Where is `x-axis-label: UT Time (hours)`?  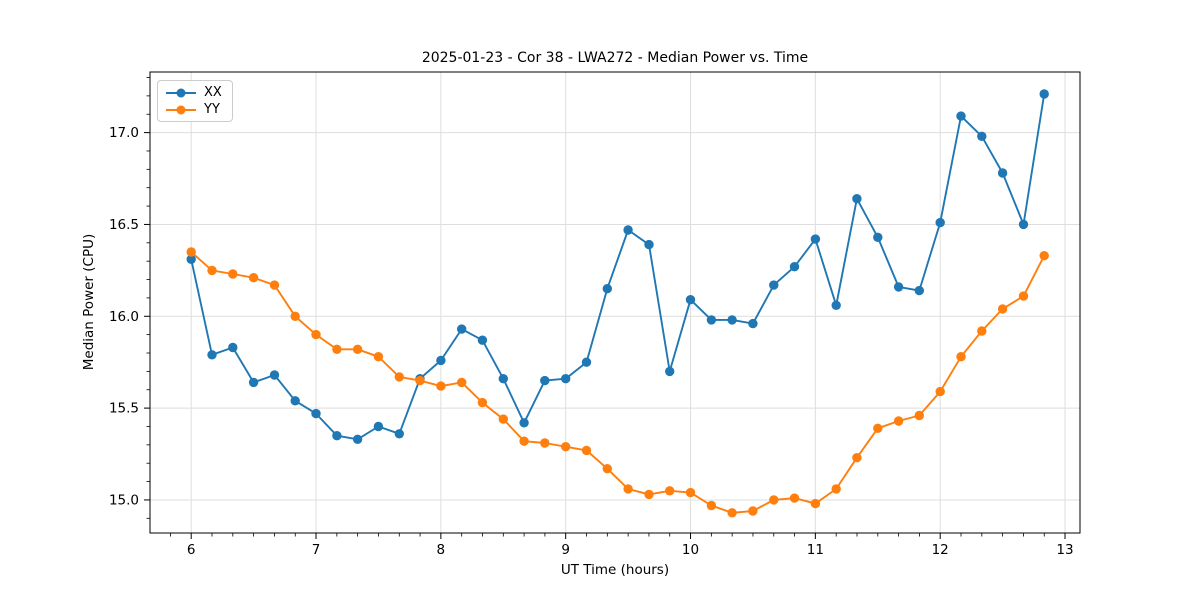
x-axis-label: UT Time (hours) is located at coordinates (615, 570).